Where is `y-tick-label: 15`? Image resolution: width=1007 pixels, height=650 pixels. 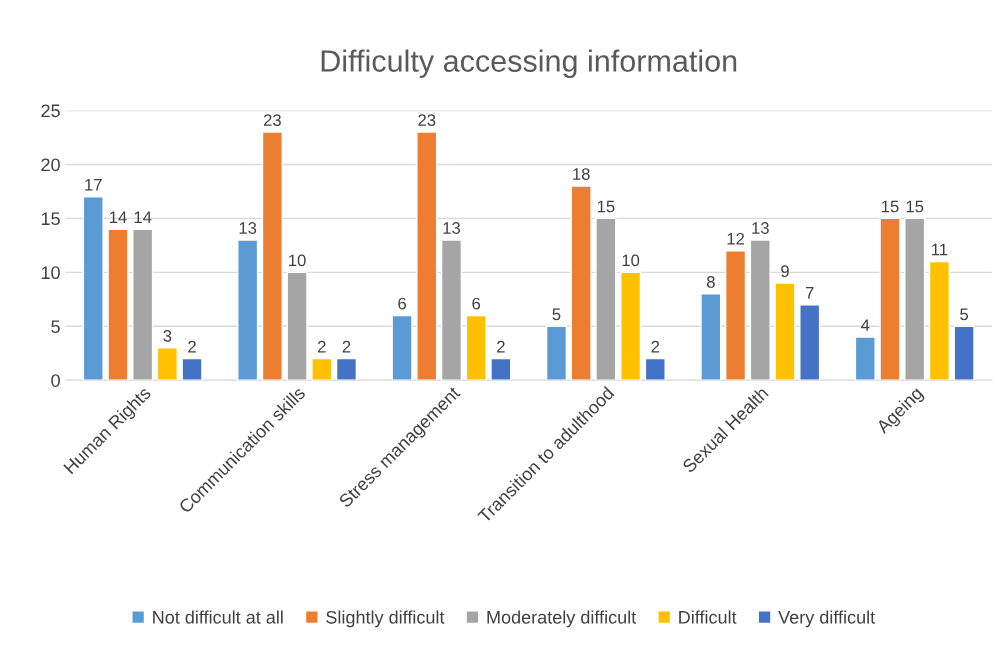
y-tick-label: 15 is located at coordinates (50, 219).